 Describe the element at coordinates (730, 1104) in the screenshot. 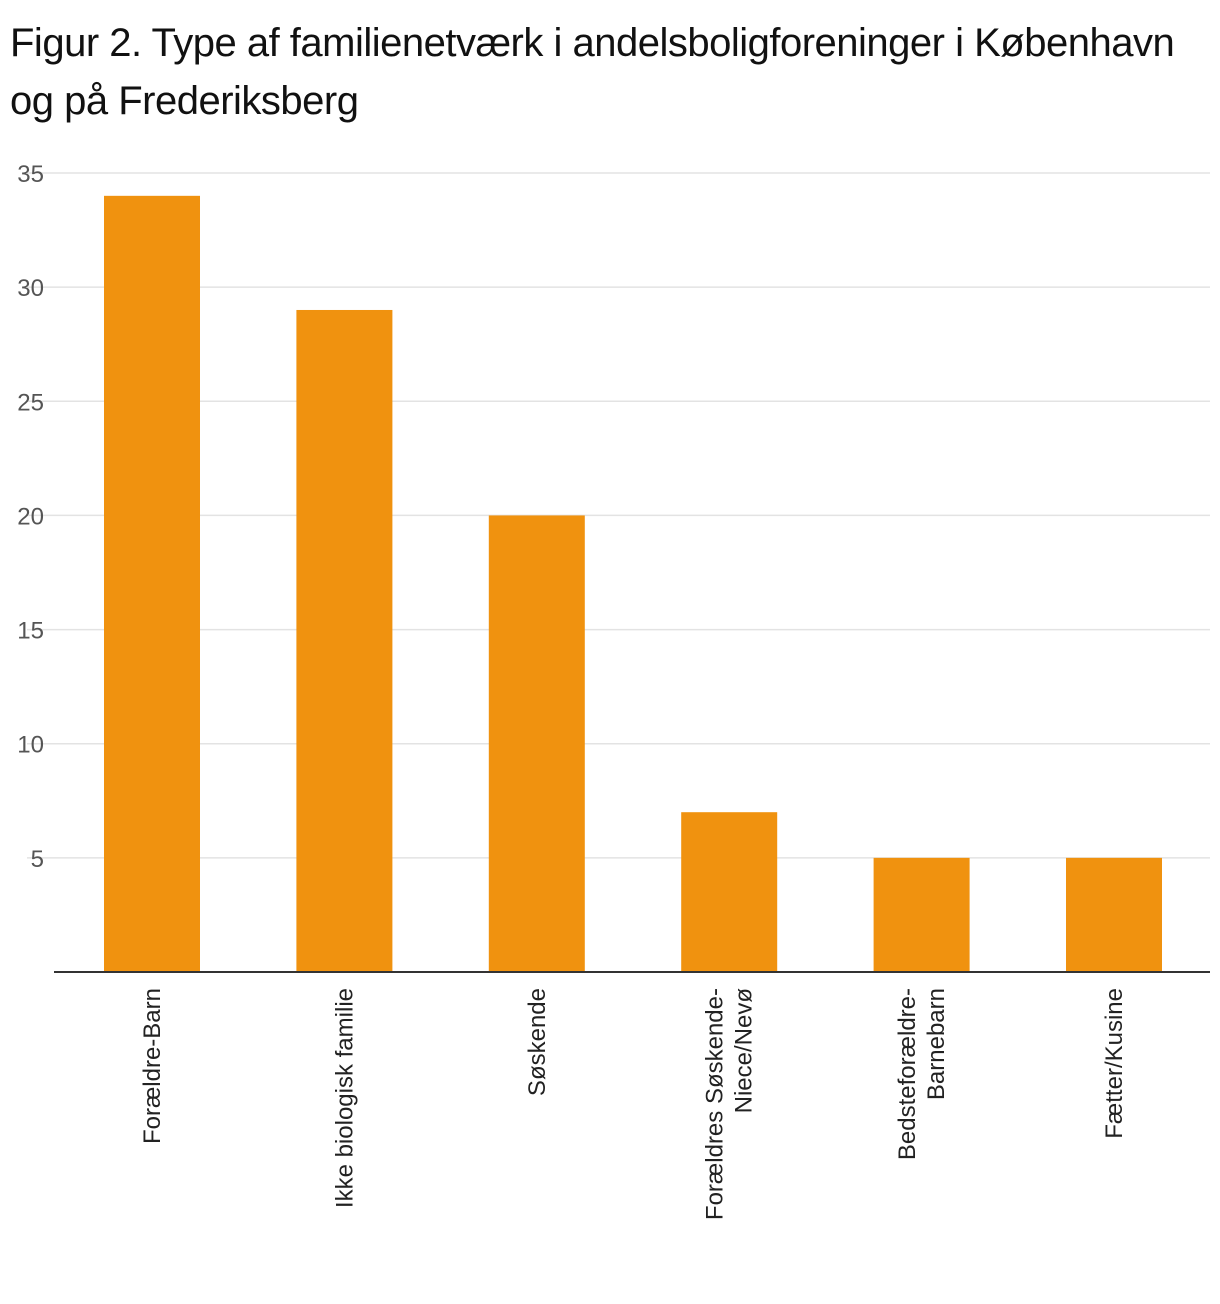

I see `category-label-4: Forældres Søskende- Niece/Nevø` at that location.